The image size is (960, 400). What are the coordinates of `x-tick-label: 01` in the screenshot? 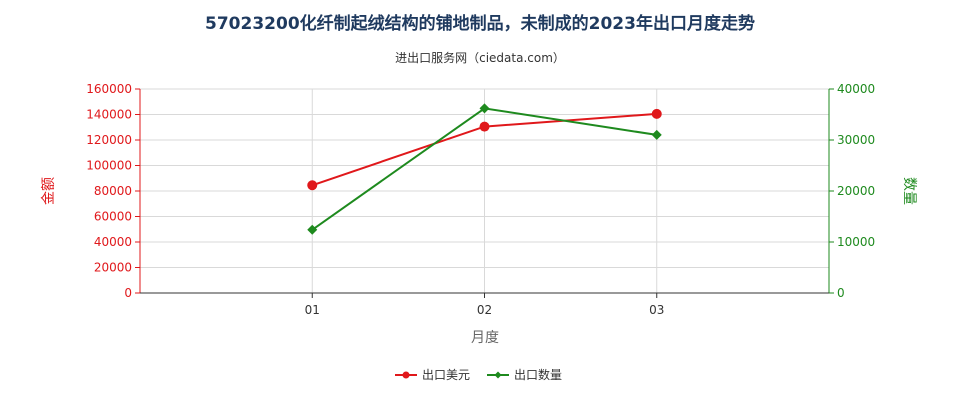 It's located at (312, 310).